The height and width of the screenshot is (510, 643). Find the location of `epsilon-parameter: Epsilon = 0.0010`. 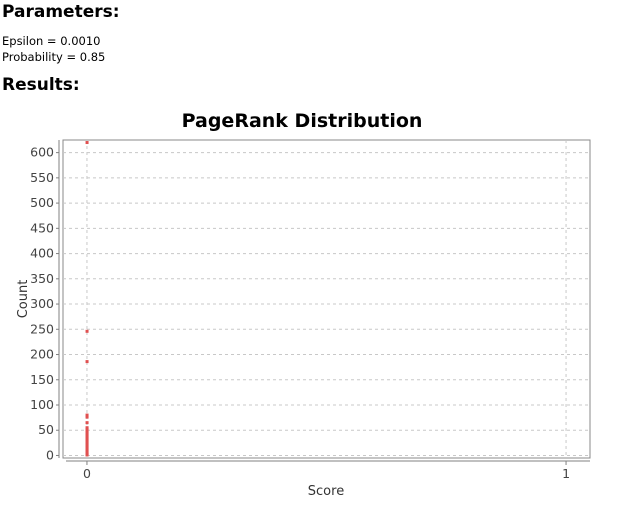

epsilon-parameter: Epsilon = 0.0010 is located at coordinates (51, 41).